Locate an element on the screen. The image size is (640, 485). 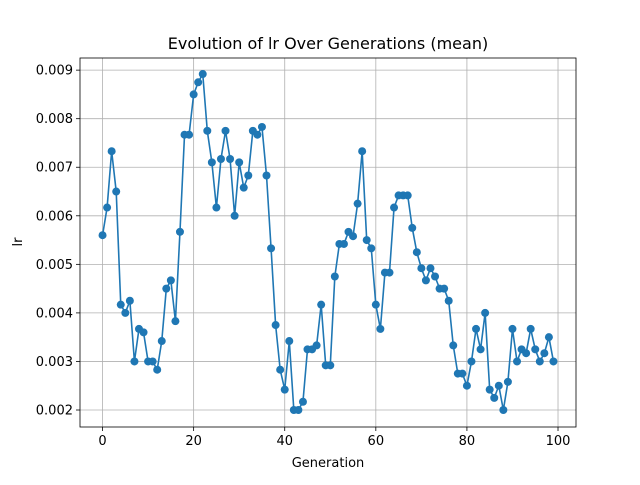
y-tick-label: 0.007 is located at coordinates (54, 168).